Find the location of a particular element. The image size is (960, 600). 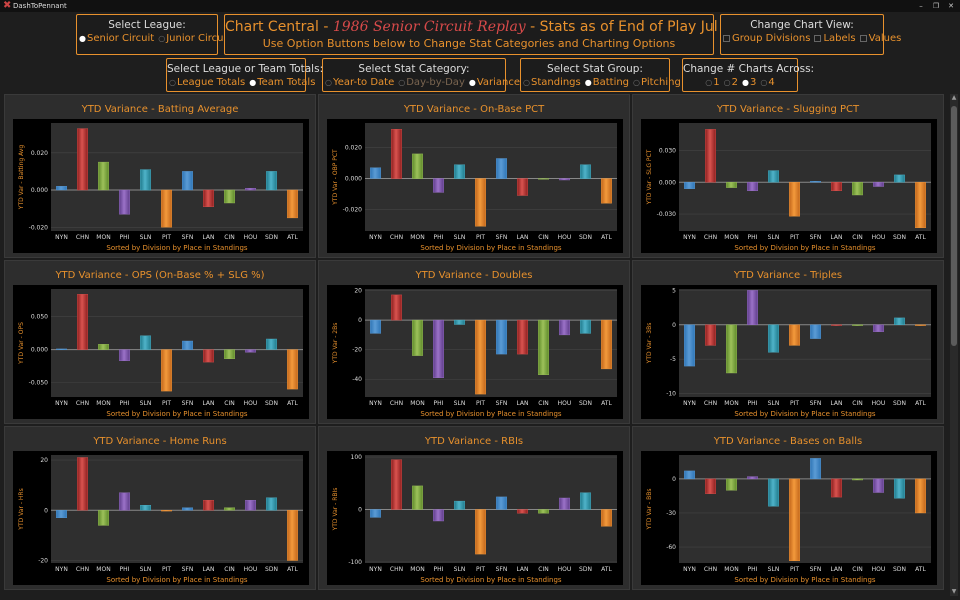

stat-group-options: ○Standings ●Batting ○Pitching is located at coordinates (601, 83).